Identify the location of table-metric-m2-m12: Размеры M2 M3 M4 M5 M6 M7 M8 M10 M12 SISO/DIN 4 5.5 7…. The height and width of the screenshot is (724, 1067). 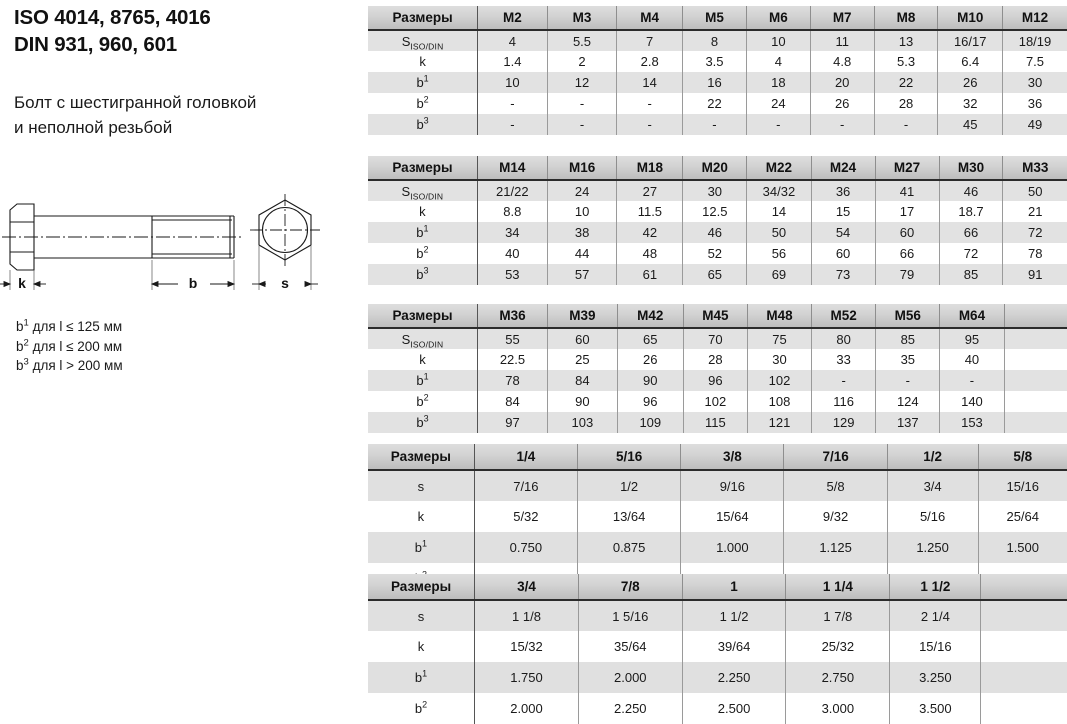
(717, 70).